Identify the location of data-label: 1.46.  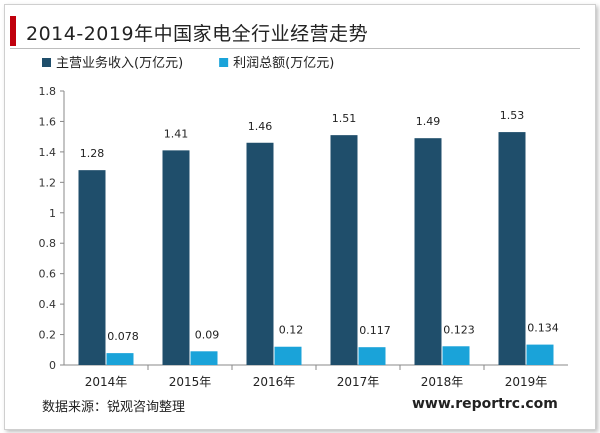
(260, 126).